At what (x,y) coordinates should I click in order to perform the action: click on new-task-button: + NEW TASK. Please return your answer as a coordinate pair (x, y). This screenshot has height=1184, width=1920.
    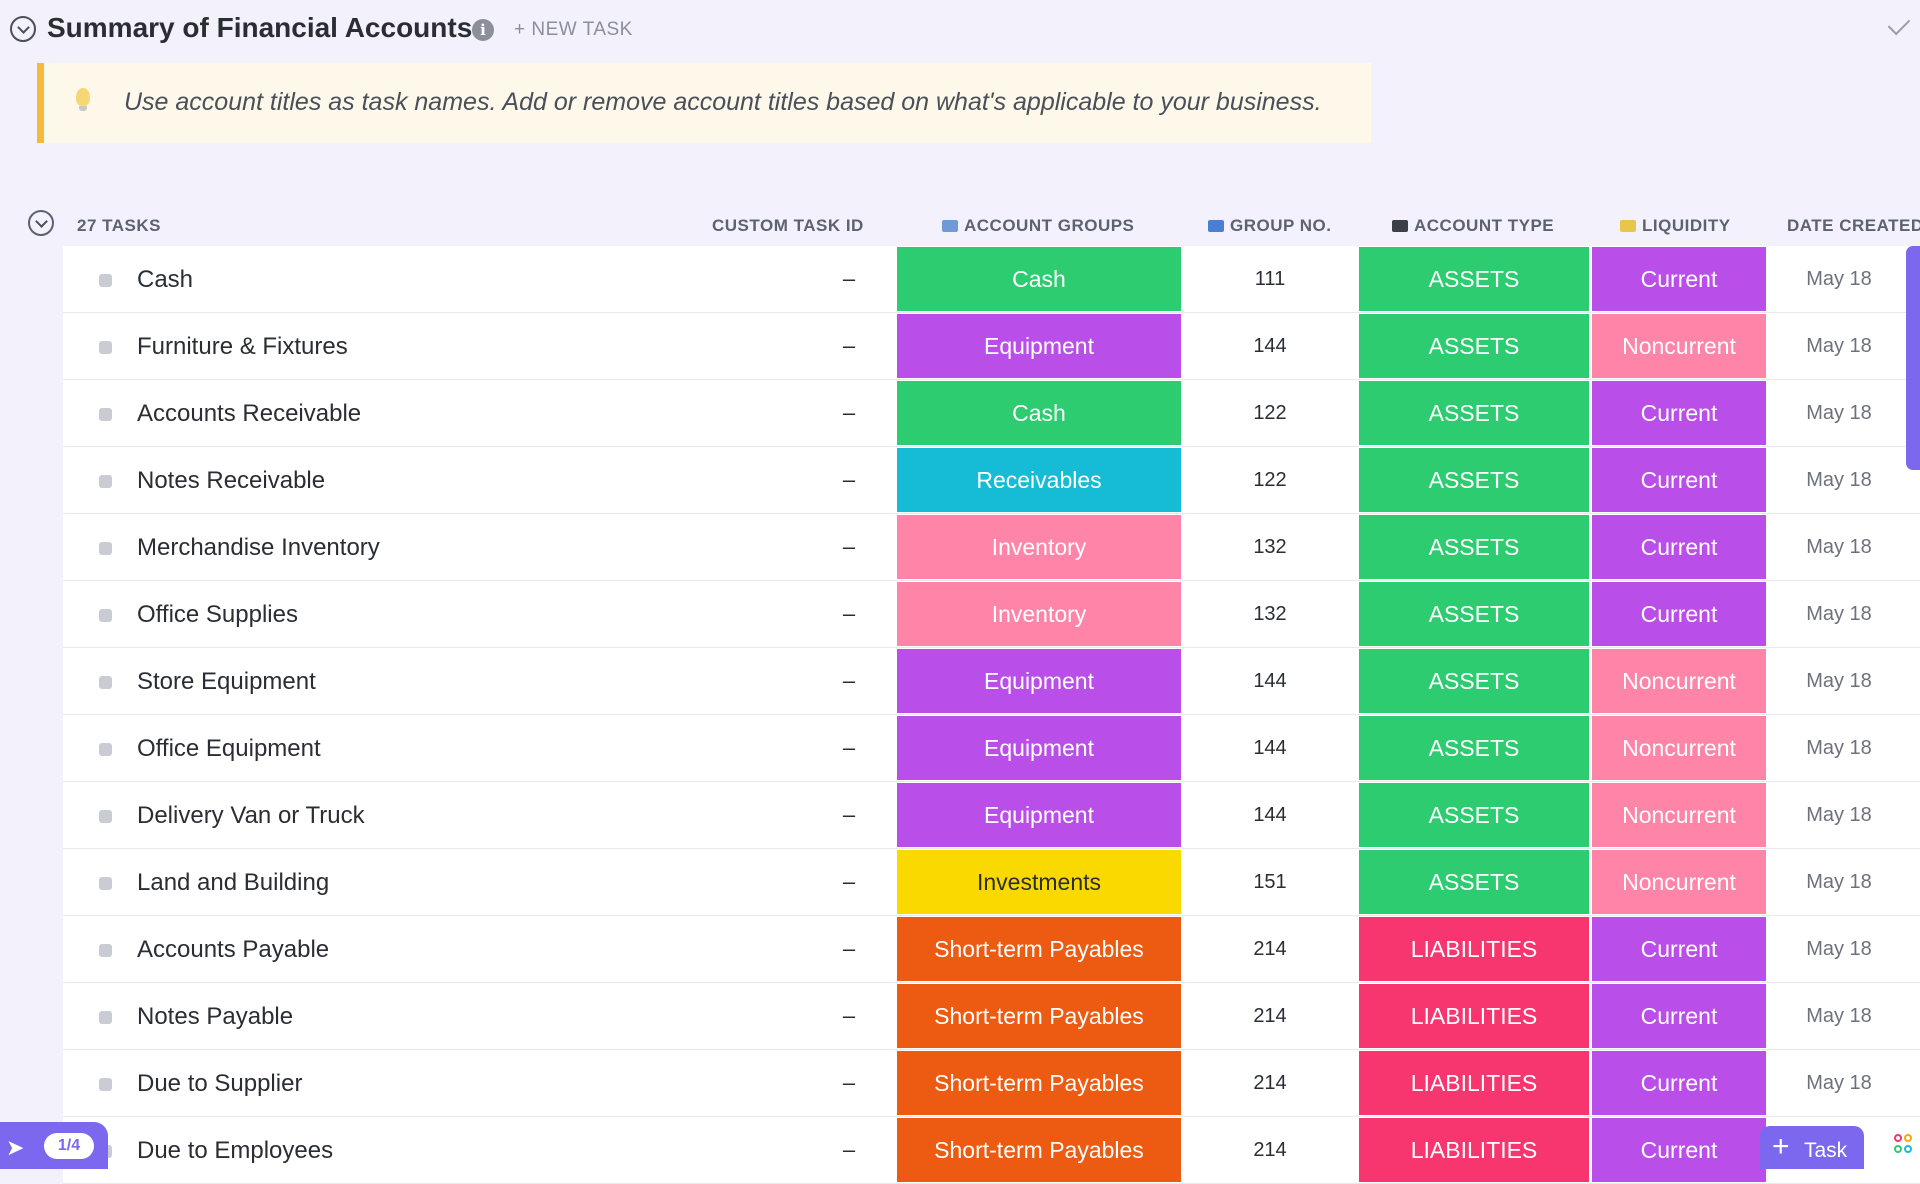
    Looking at the image, I should click on (573, 29).